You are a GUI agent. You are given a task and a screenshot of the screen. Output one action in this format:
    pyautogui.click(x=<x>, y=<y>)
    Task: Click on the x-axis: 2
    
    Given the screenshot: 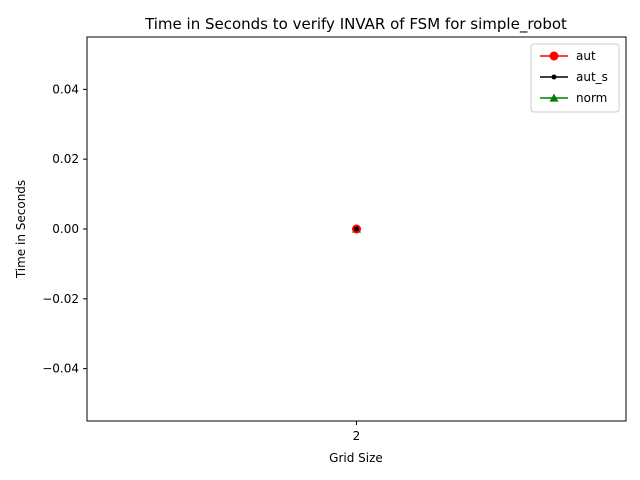 What is the action you would take?
    pyautogui.click(x=357, y=432)
    